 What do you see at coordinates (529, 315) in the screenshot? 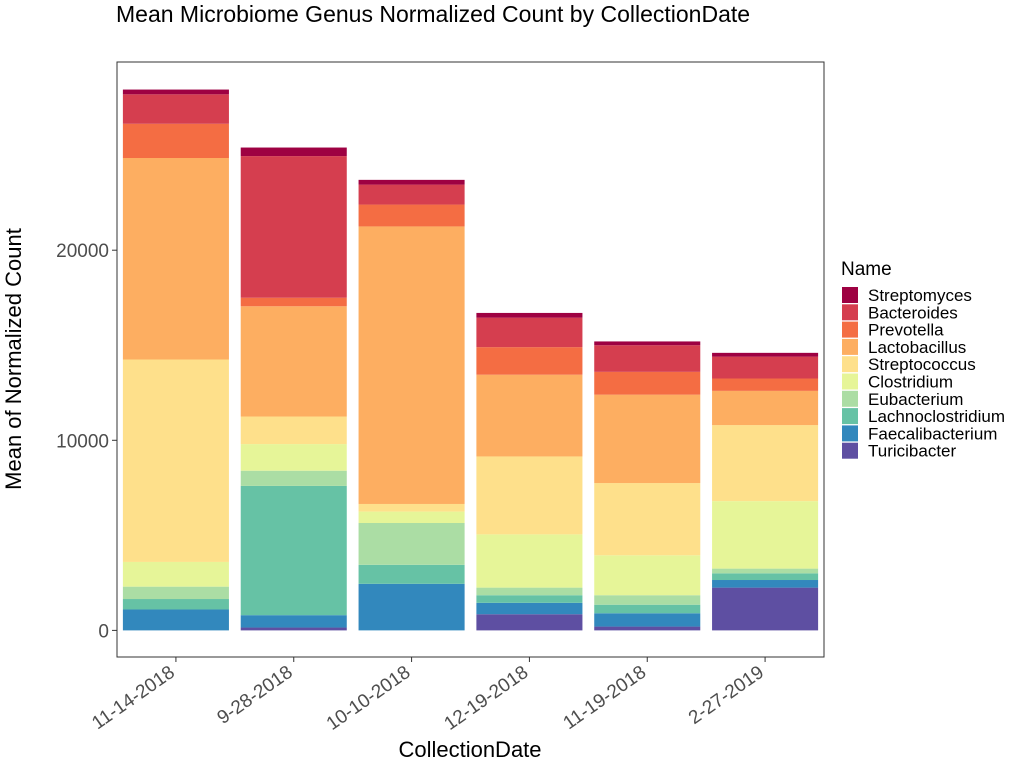
I see `bar-segment-streptomyces-12-19-2018` at bounding box center [529, 315].